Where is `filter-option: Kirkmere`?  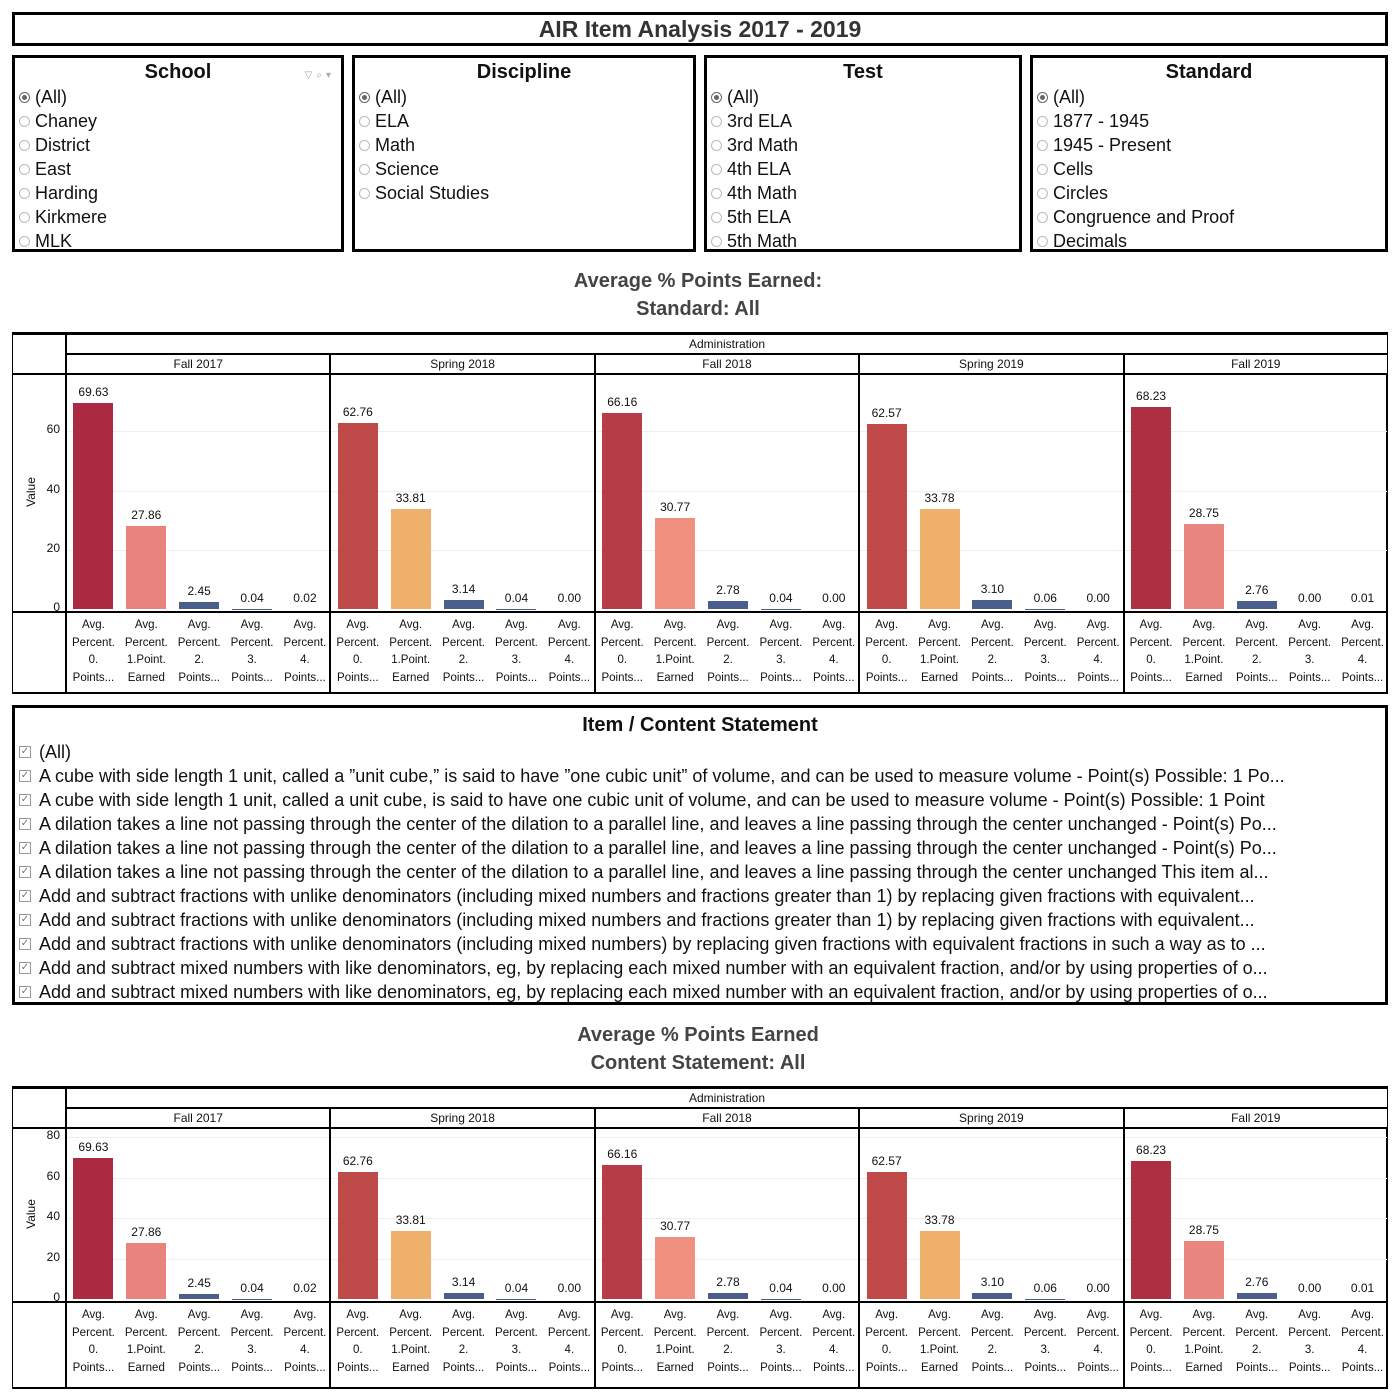
filter-option: Kirkmere is located at coordinates (178, 217).